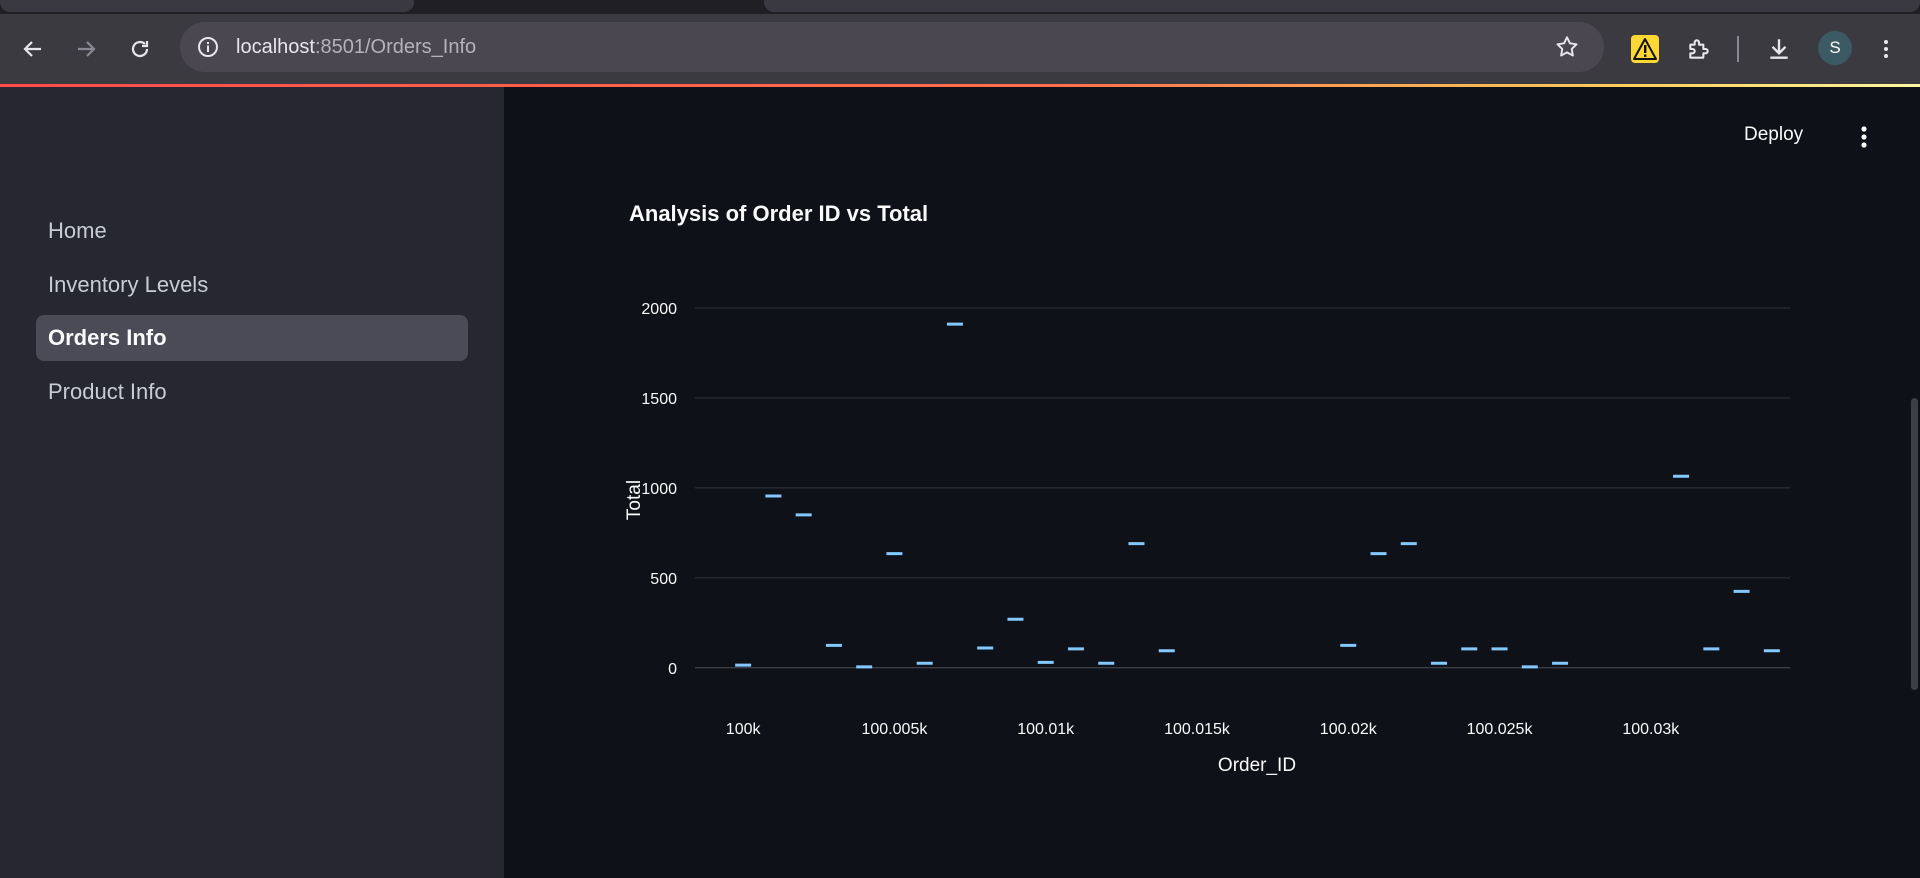  What do you see at coordinates (395, 47) in the screenshot?
I see `url-path: :8501/Orders_Info` at bounding box center [395, 47].